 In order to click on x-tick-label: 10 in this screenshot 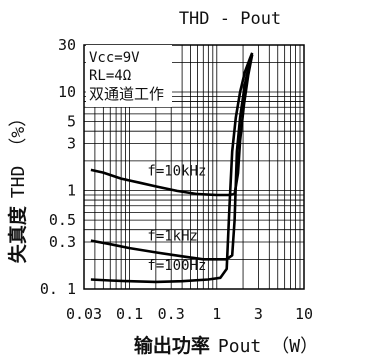, I will do `click(304, 314)`.